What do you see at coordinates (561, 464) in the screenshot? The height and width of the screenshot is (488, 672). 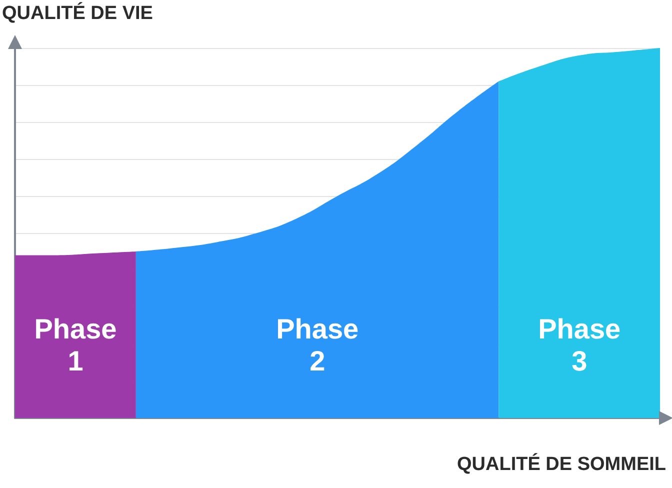 I see `x-axis-title: QUALITÉ DE SOMMEIL` at bounding box center [561, 464].